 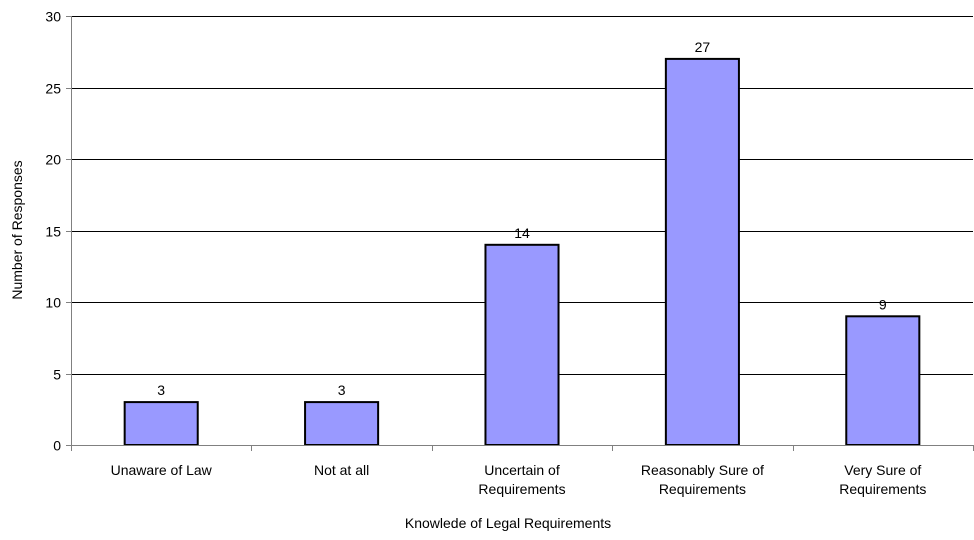 I want to click on data-label: 14, so click(x=522, y=233).